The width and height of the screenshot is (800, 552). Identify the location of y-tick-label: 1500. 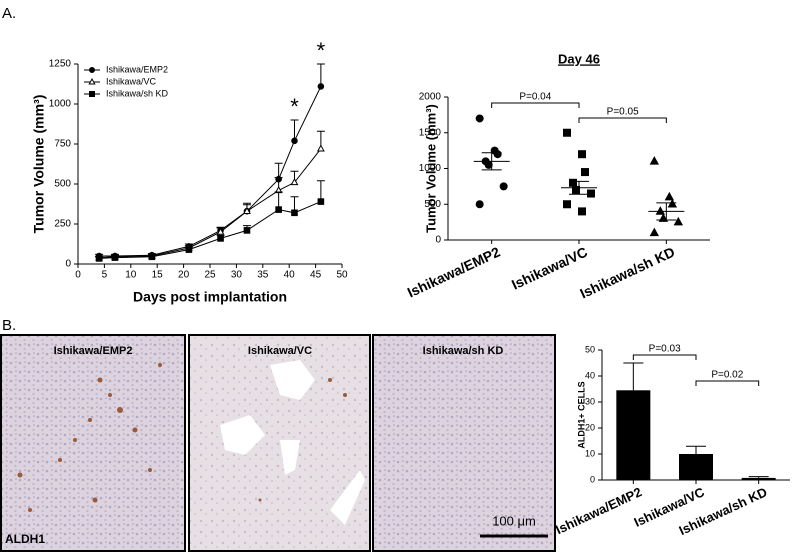
(430, 132).